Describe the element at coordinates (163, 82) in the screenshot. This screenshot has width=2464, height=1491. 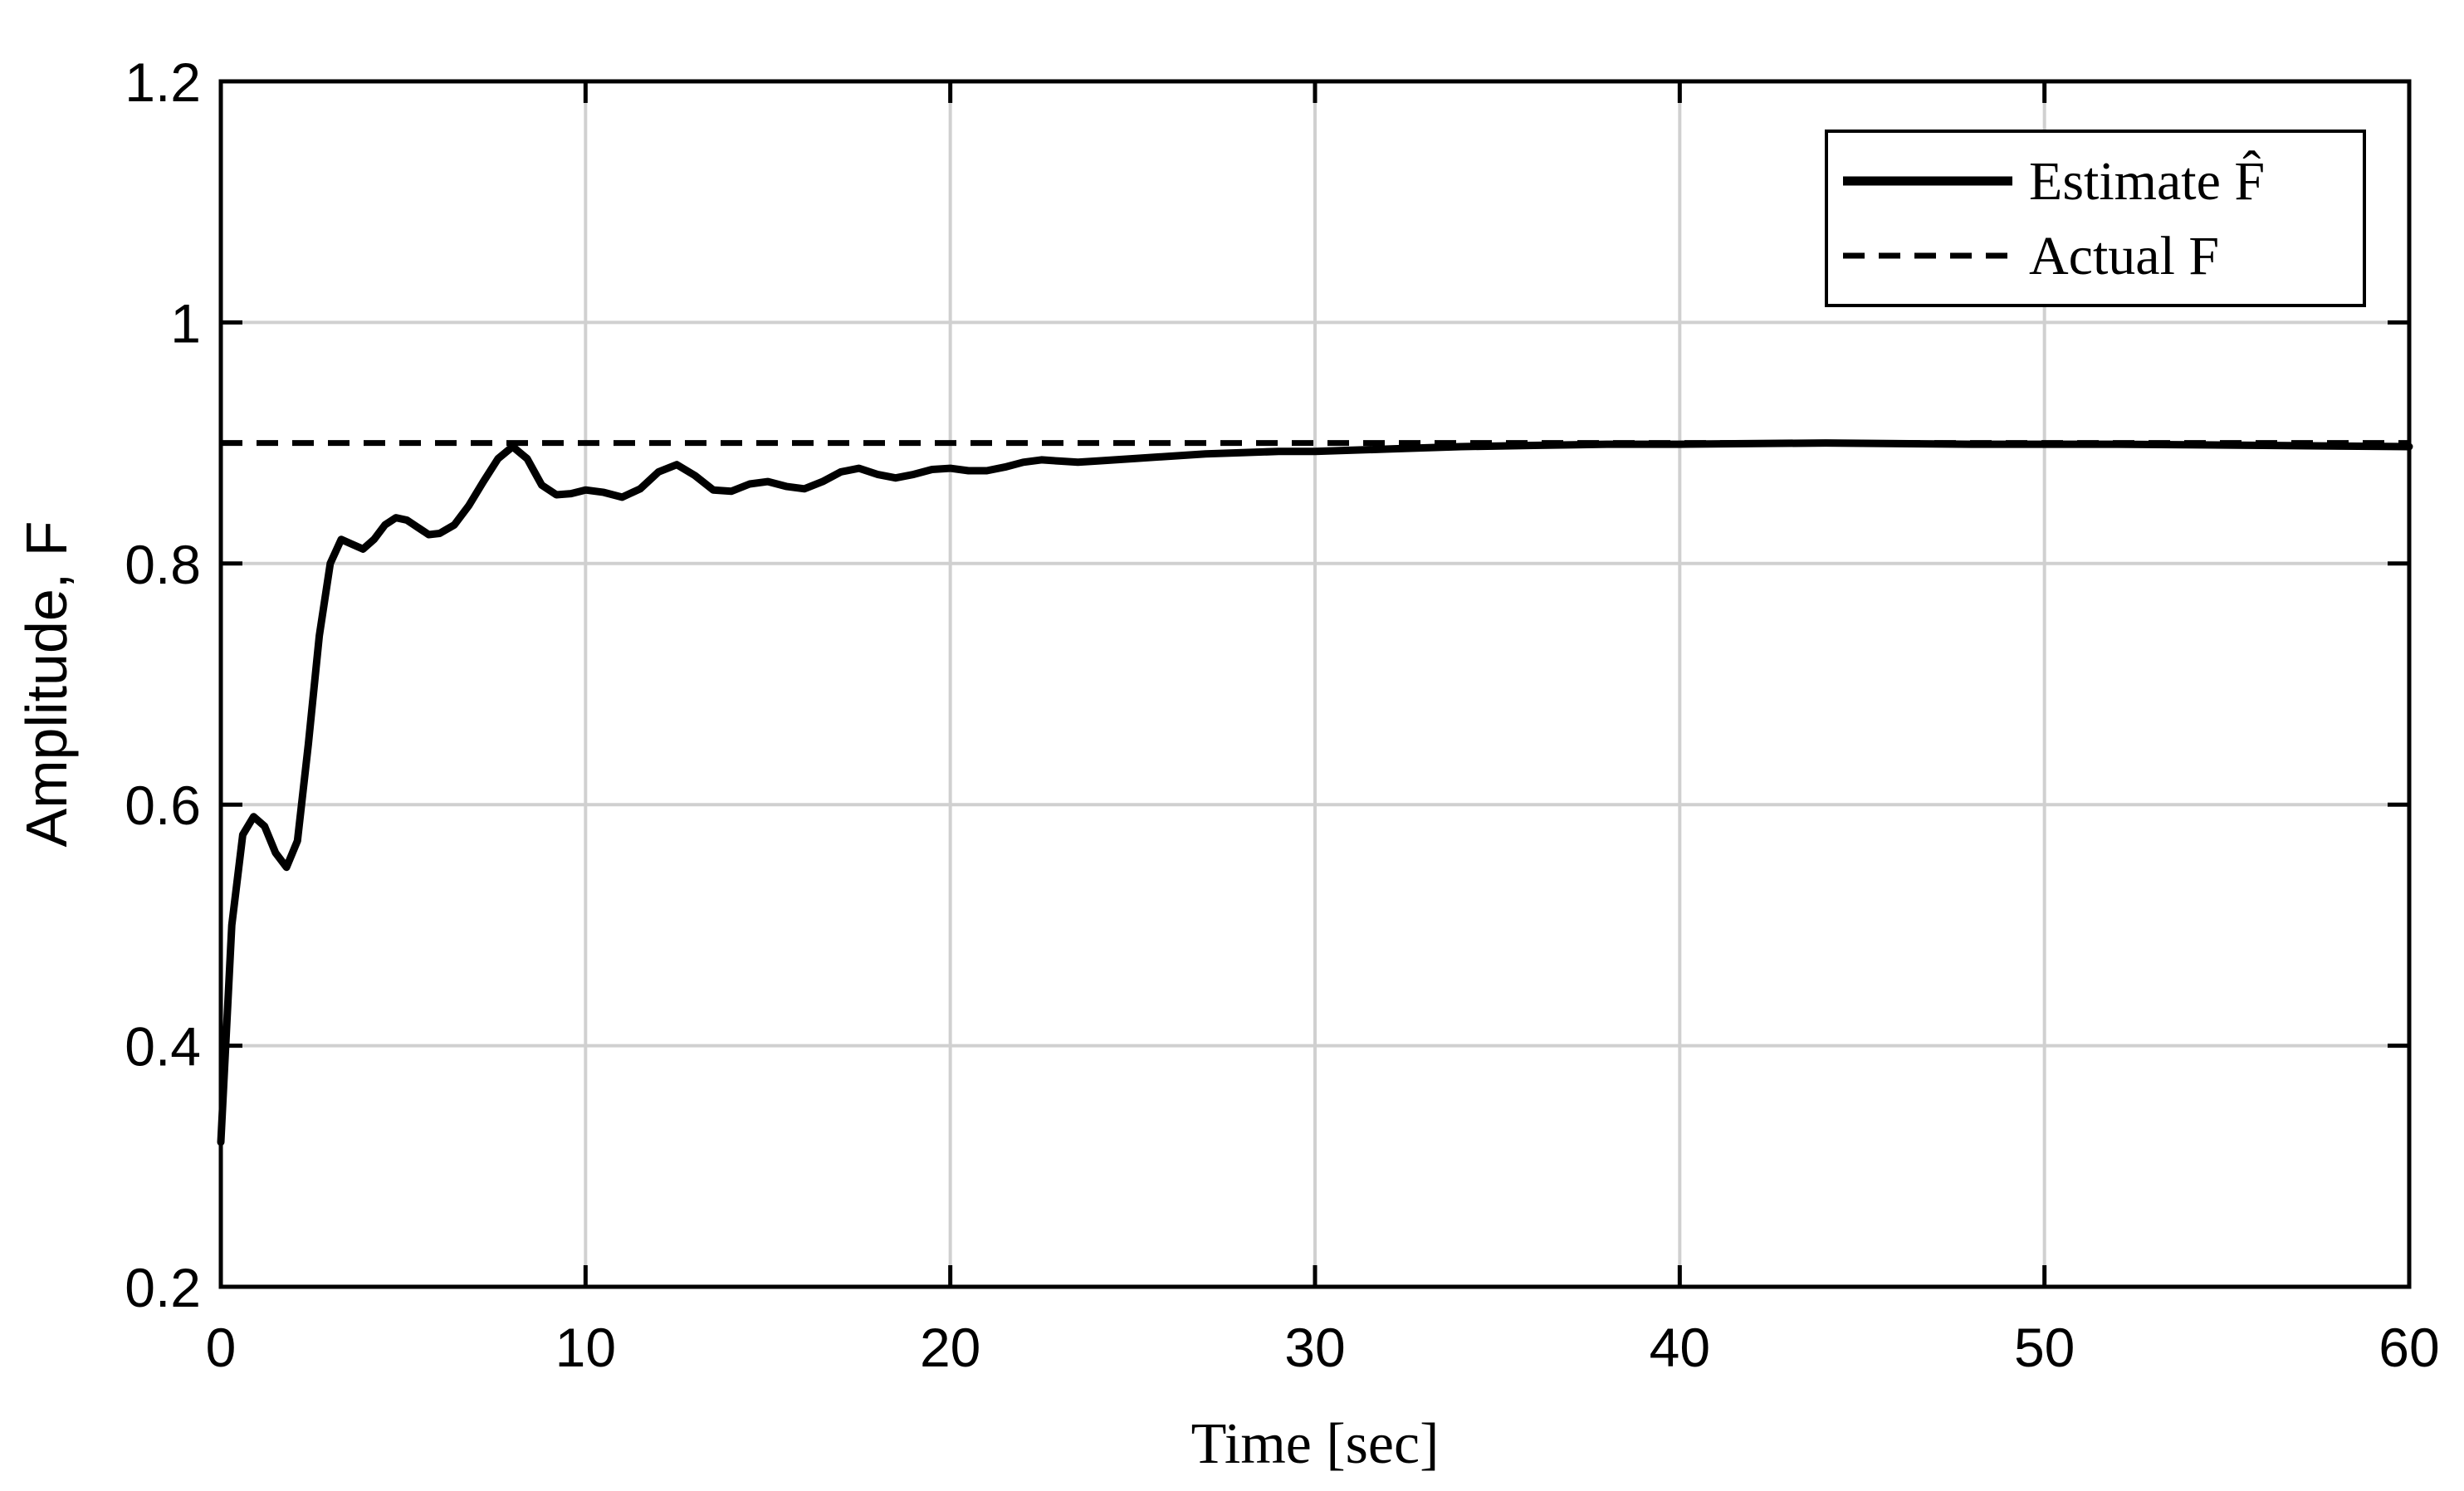
I see `y-tick-label: 1.2` at that location.